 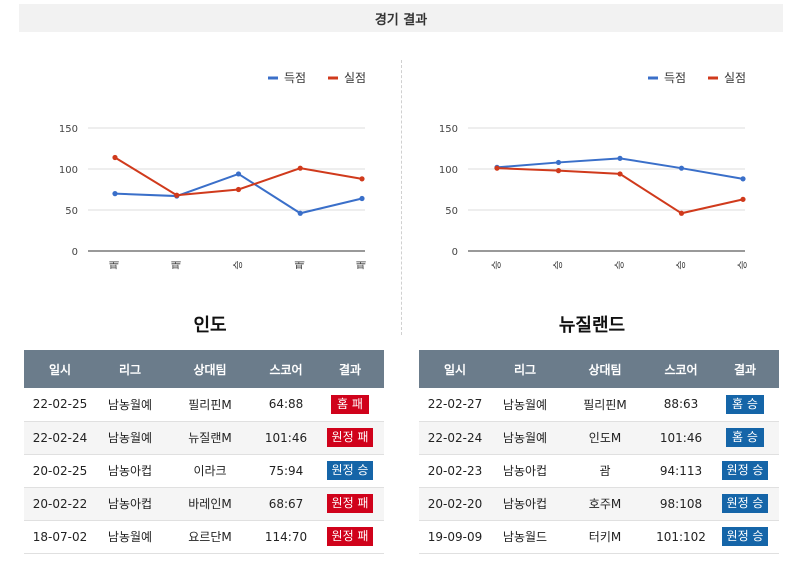 I want to click on table-row: 20-02-22 남농아컵 바레인M 68:67 원정 패, so click(x=204, y=504).